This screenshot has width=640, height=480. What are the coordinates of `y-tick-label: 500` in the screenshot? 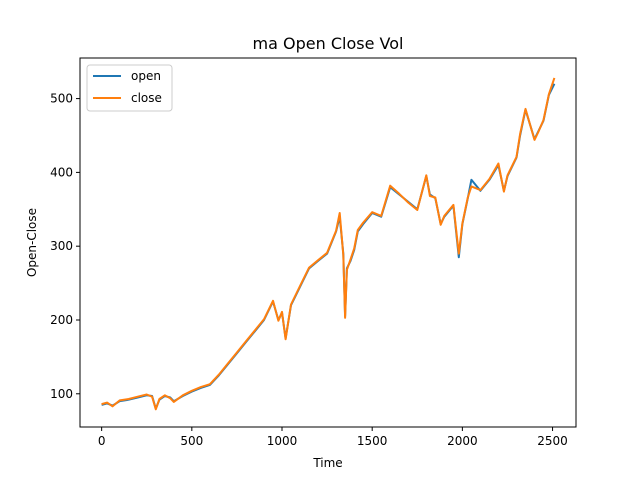 It's located at (61, 99).